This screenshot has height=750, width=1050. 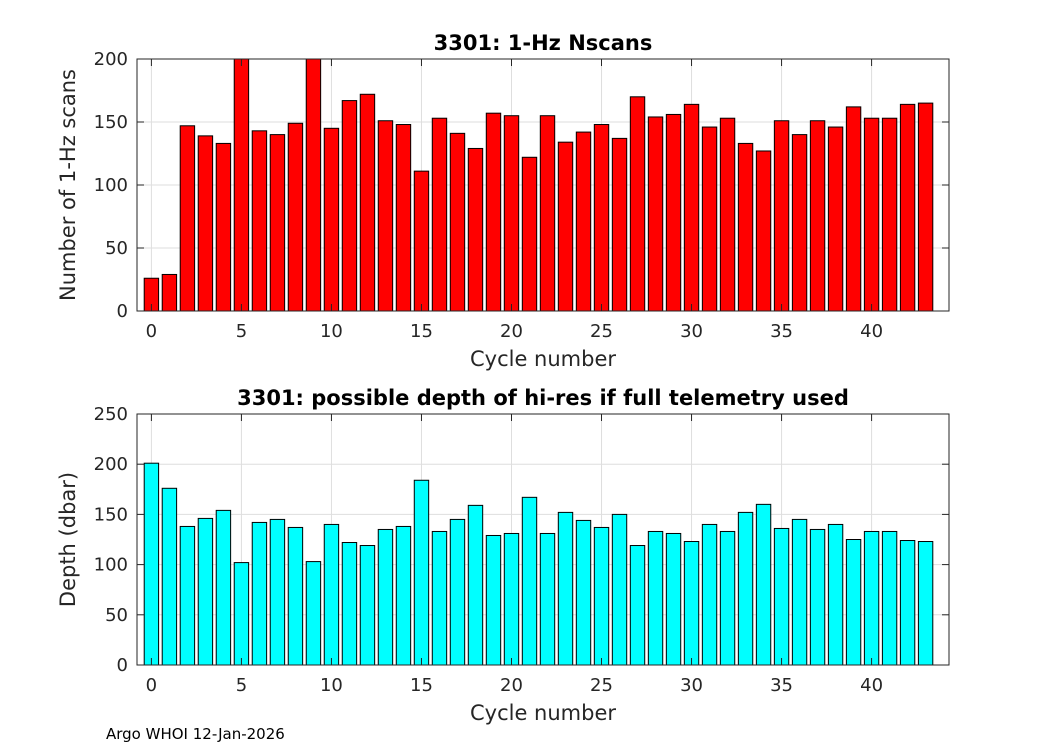 What do you see at coordinates (68, 539) in the screenshot?
I see `depth-y-axis-label: Depth (dbar)` at bounding box center [68, 539].